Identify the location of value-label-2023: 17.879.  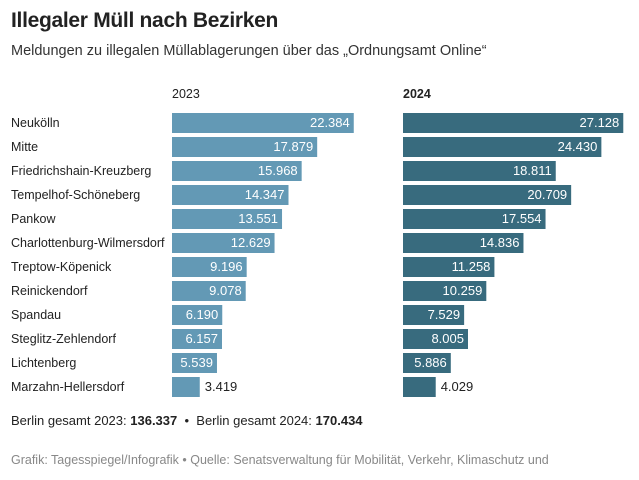
(293, 146).